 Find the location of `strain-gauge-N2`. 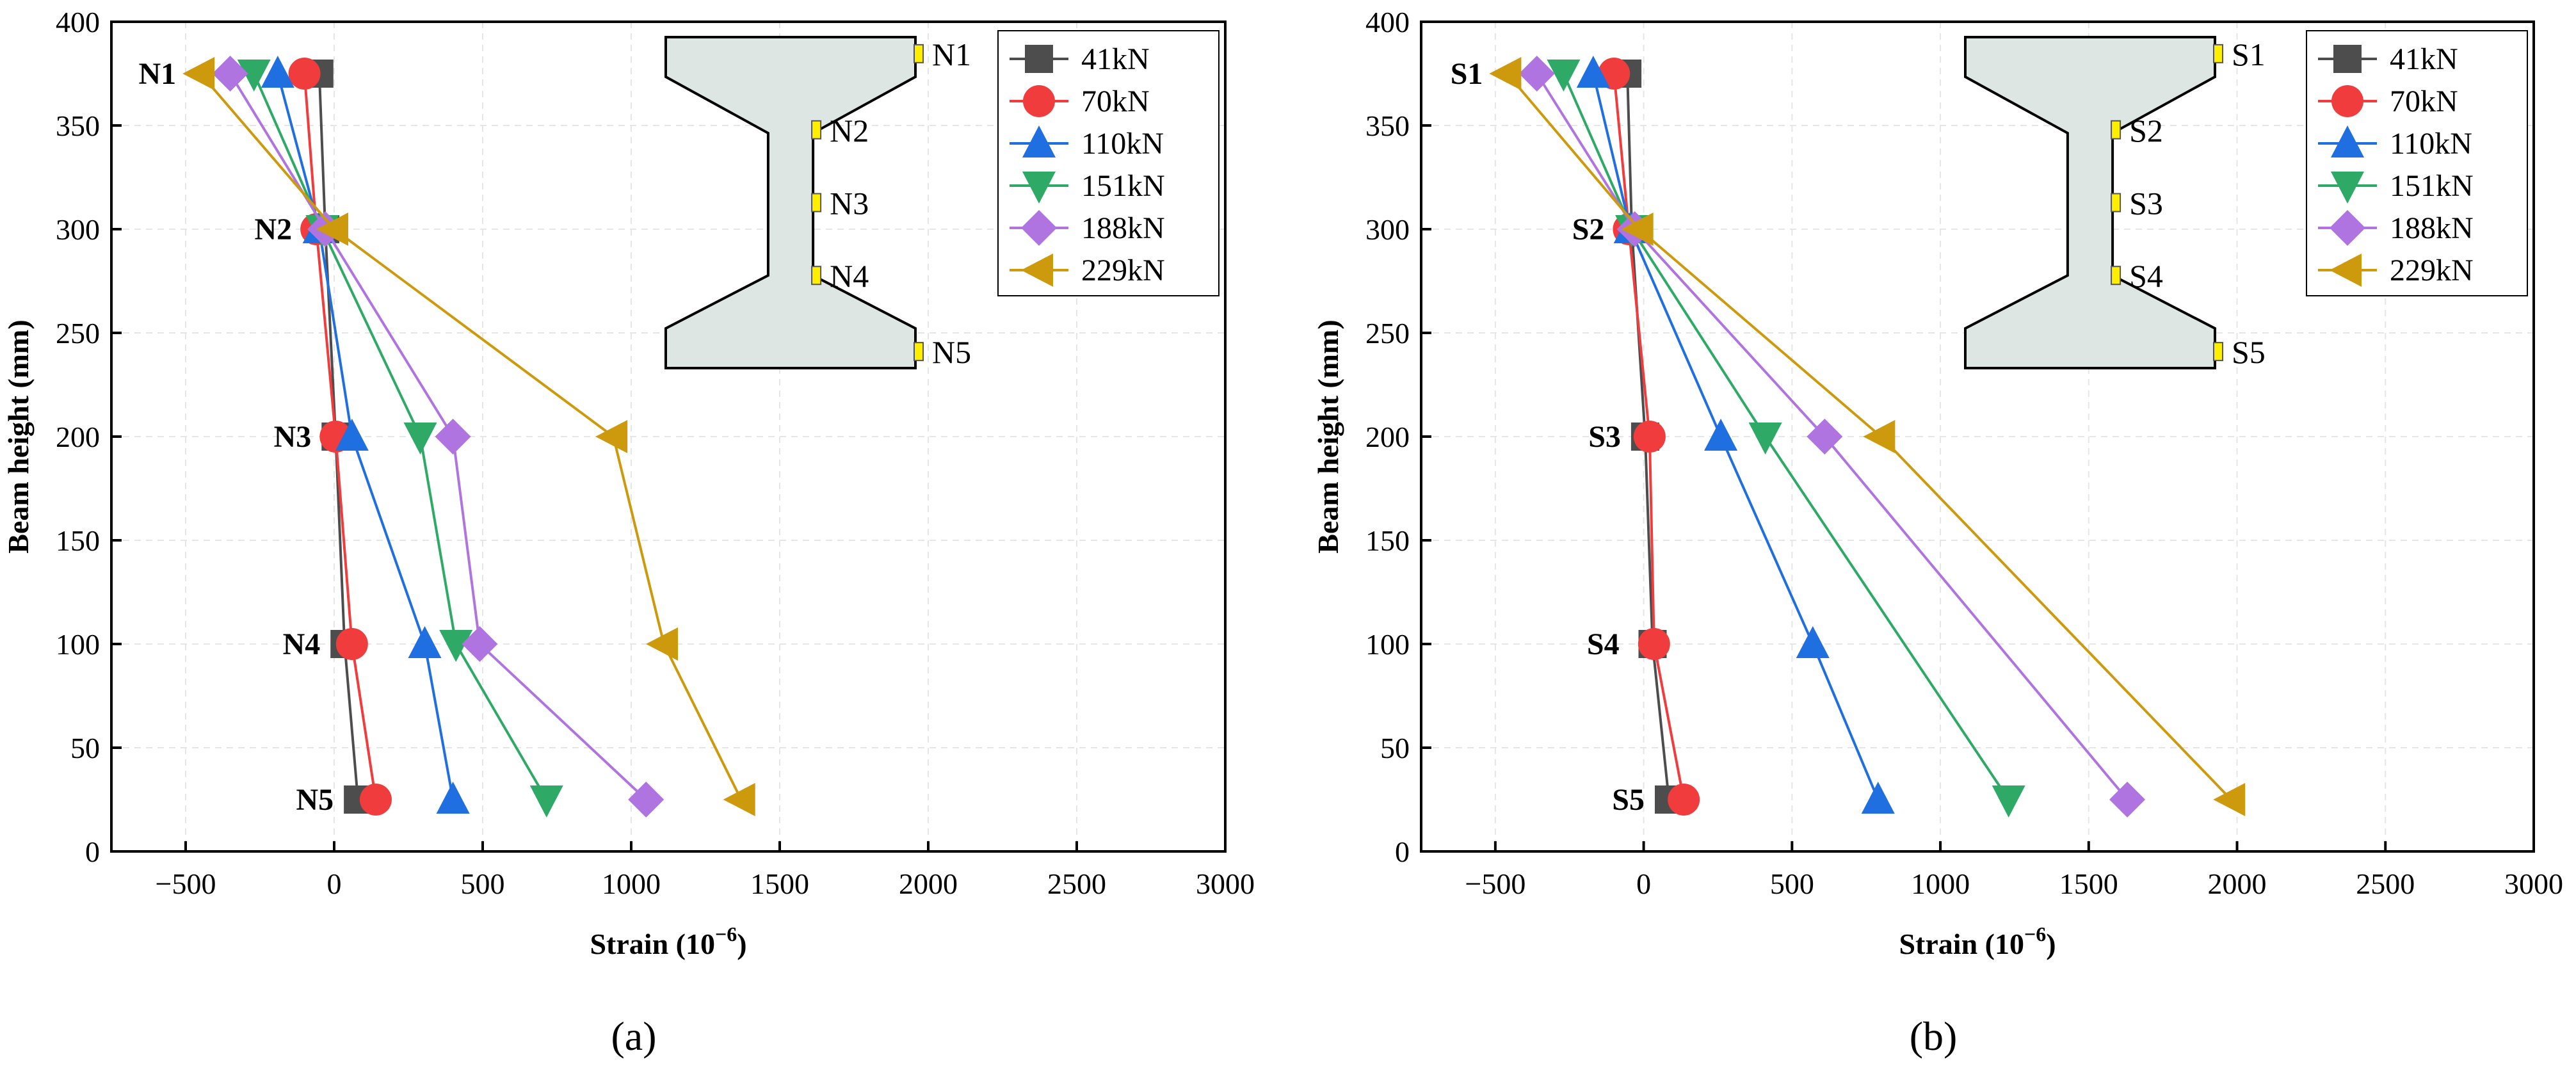

strain-gauge-N2 is located at coordinates (816, 130).